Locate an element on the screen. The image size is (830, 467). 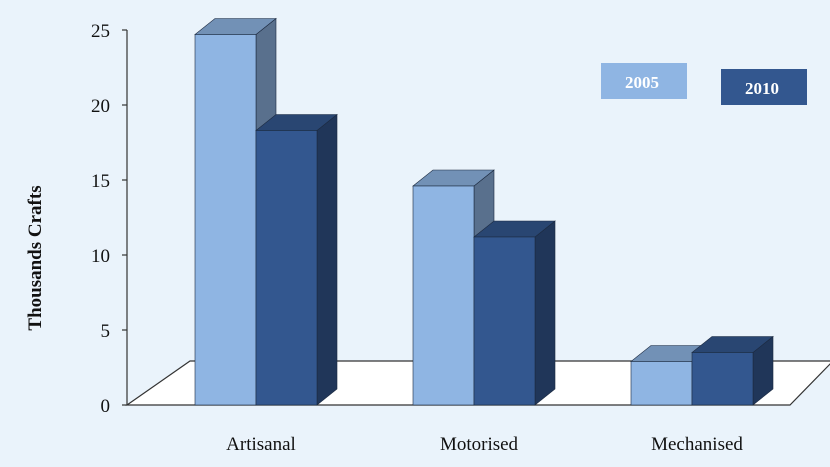
y-tick-label: 0 is located at coordinates (106, 406).